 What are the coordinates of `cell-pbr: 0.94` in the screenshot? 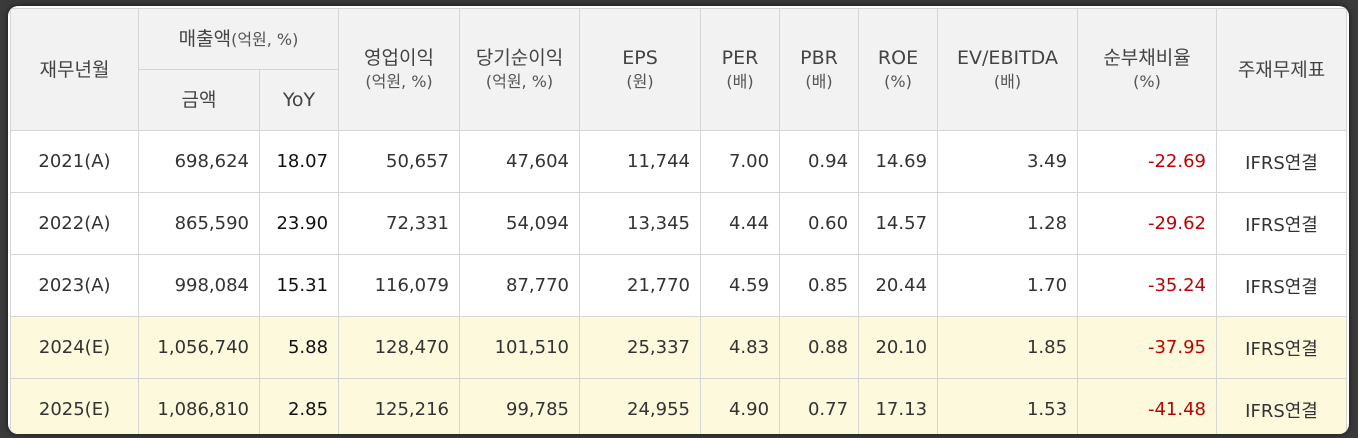 It's located at (819, 161).